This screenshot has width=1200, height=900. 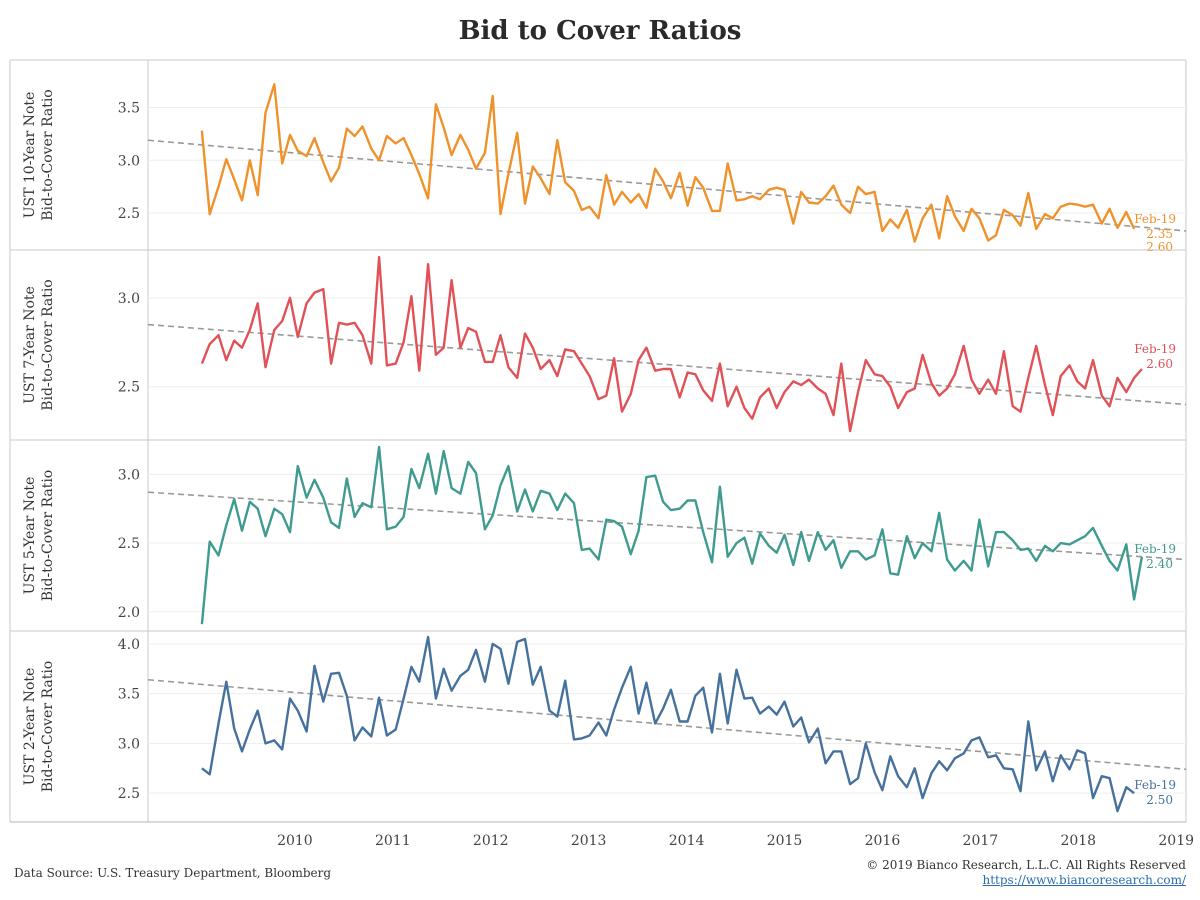 What do you see at coordinates (30, 727) in the screenshot?
I see `y-axis-label-line1: UST 2-Year Note` at bounding box center [30, 727].